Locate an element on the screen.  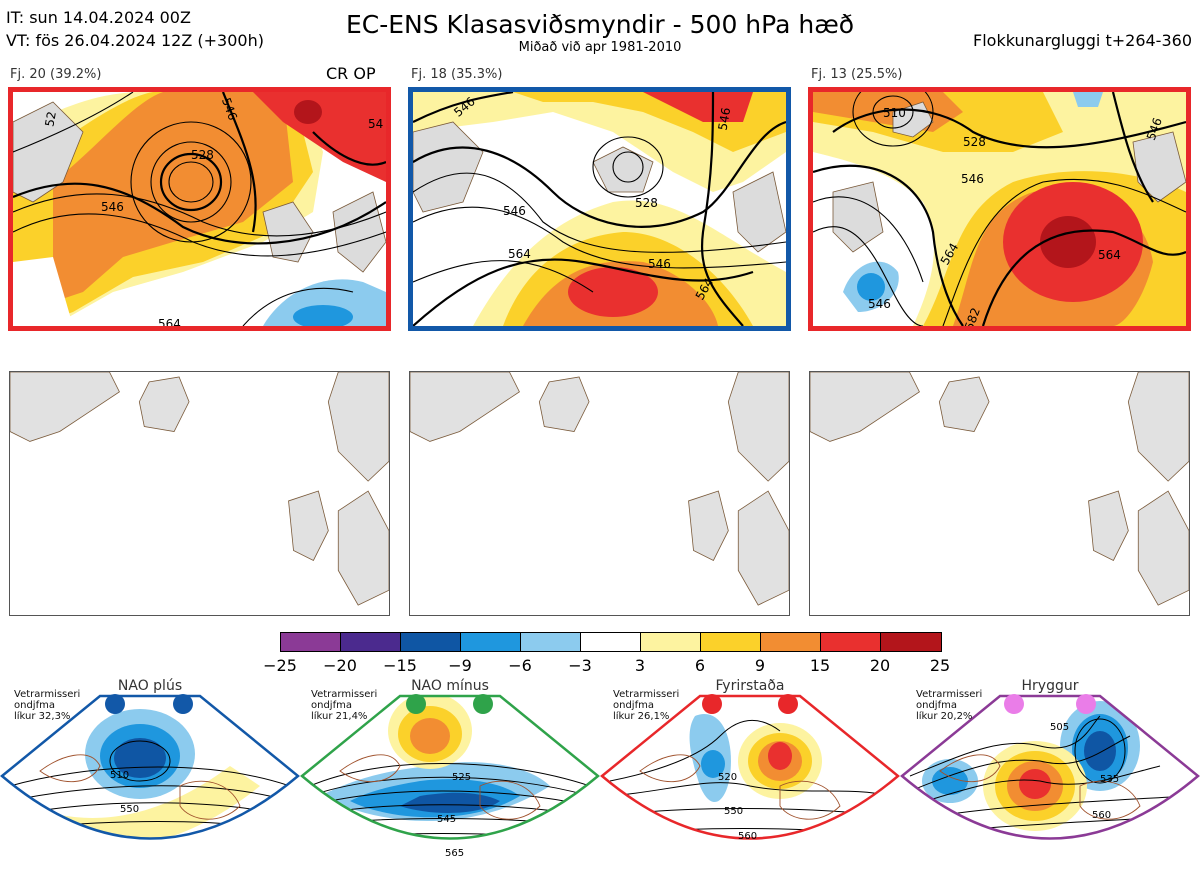
regime-info: Vetrarmisseri ondjfma líkur 20,2% is located at coordinates (949, 705).